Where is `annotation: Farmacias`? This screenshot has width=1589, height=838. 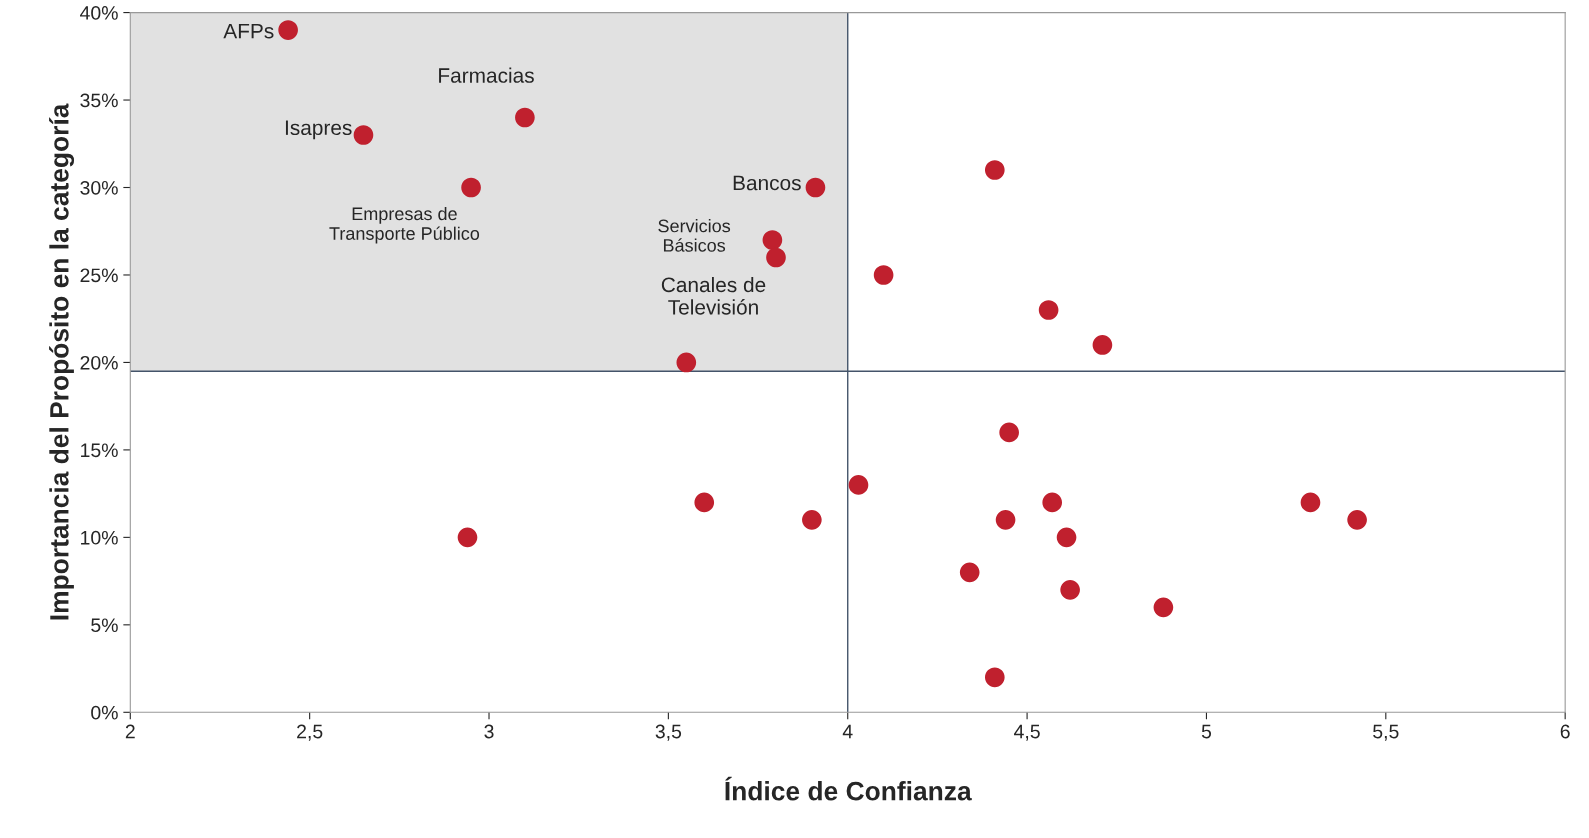
annotation: Farmacias is located at coordinates (486, 75).